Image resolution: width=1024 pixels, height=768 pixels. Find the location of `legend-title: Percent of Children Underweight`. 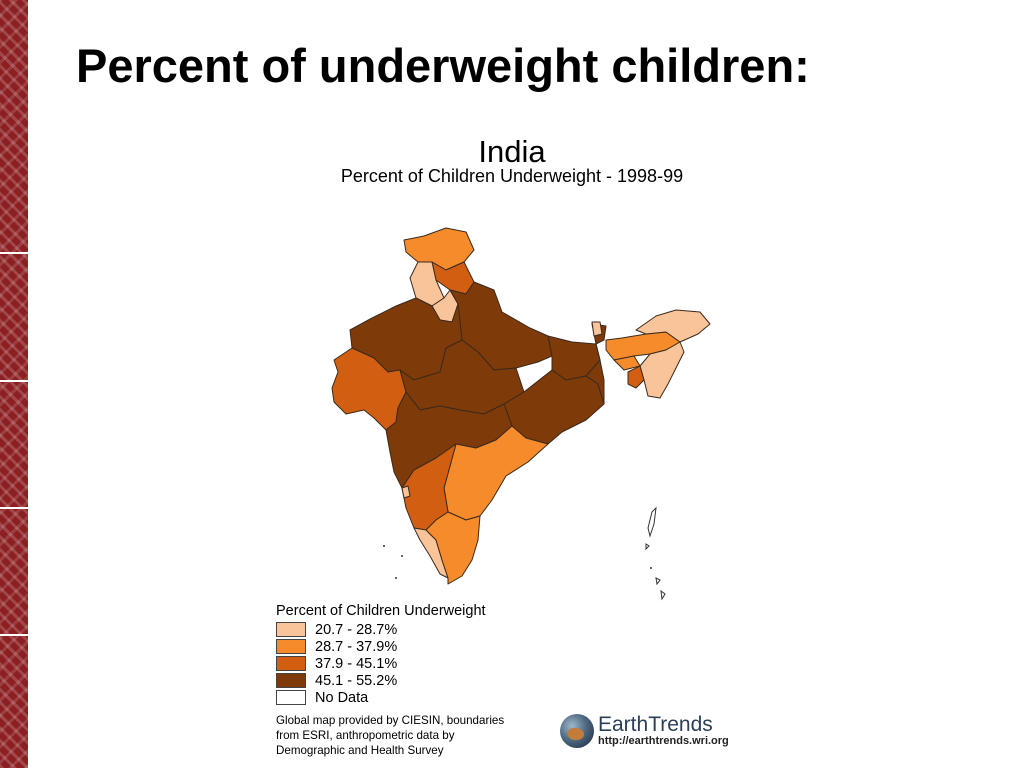

legend-title: Percent of Children Underweight is located at coordinates (381, 611).